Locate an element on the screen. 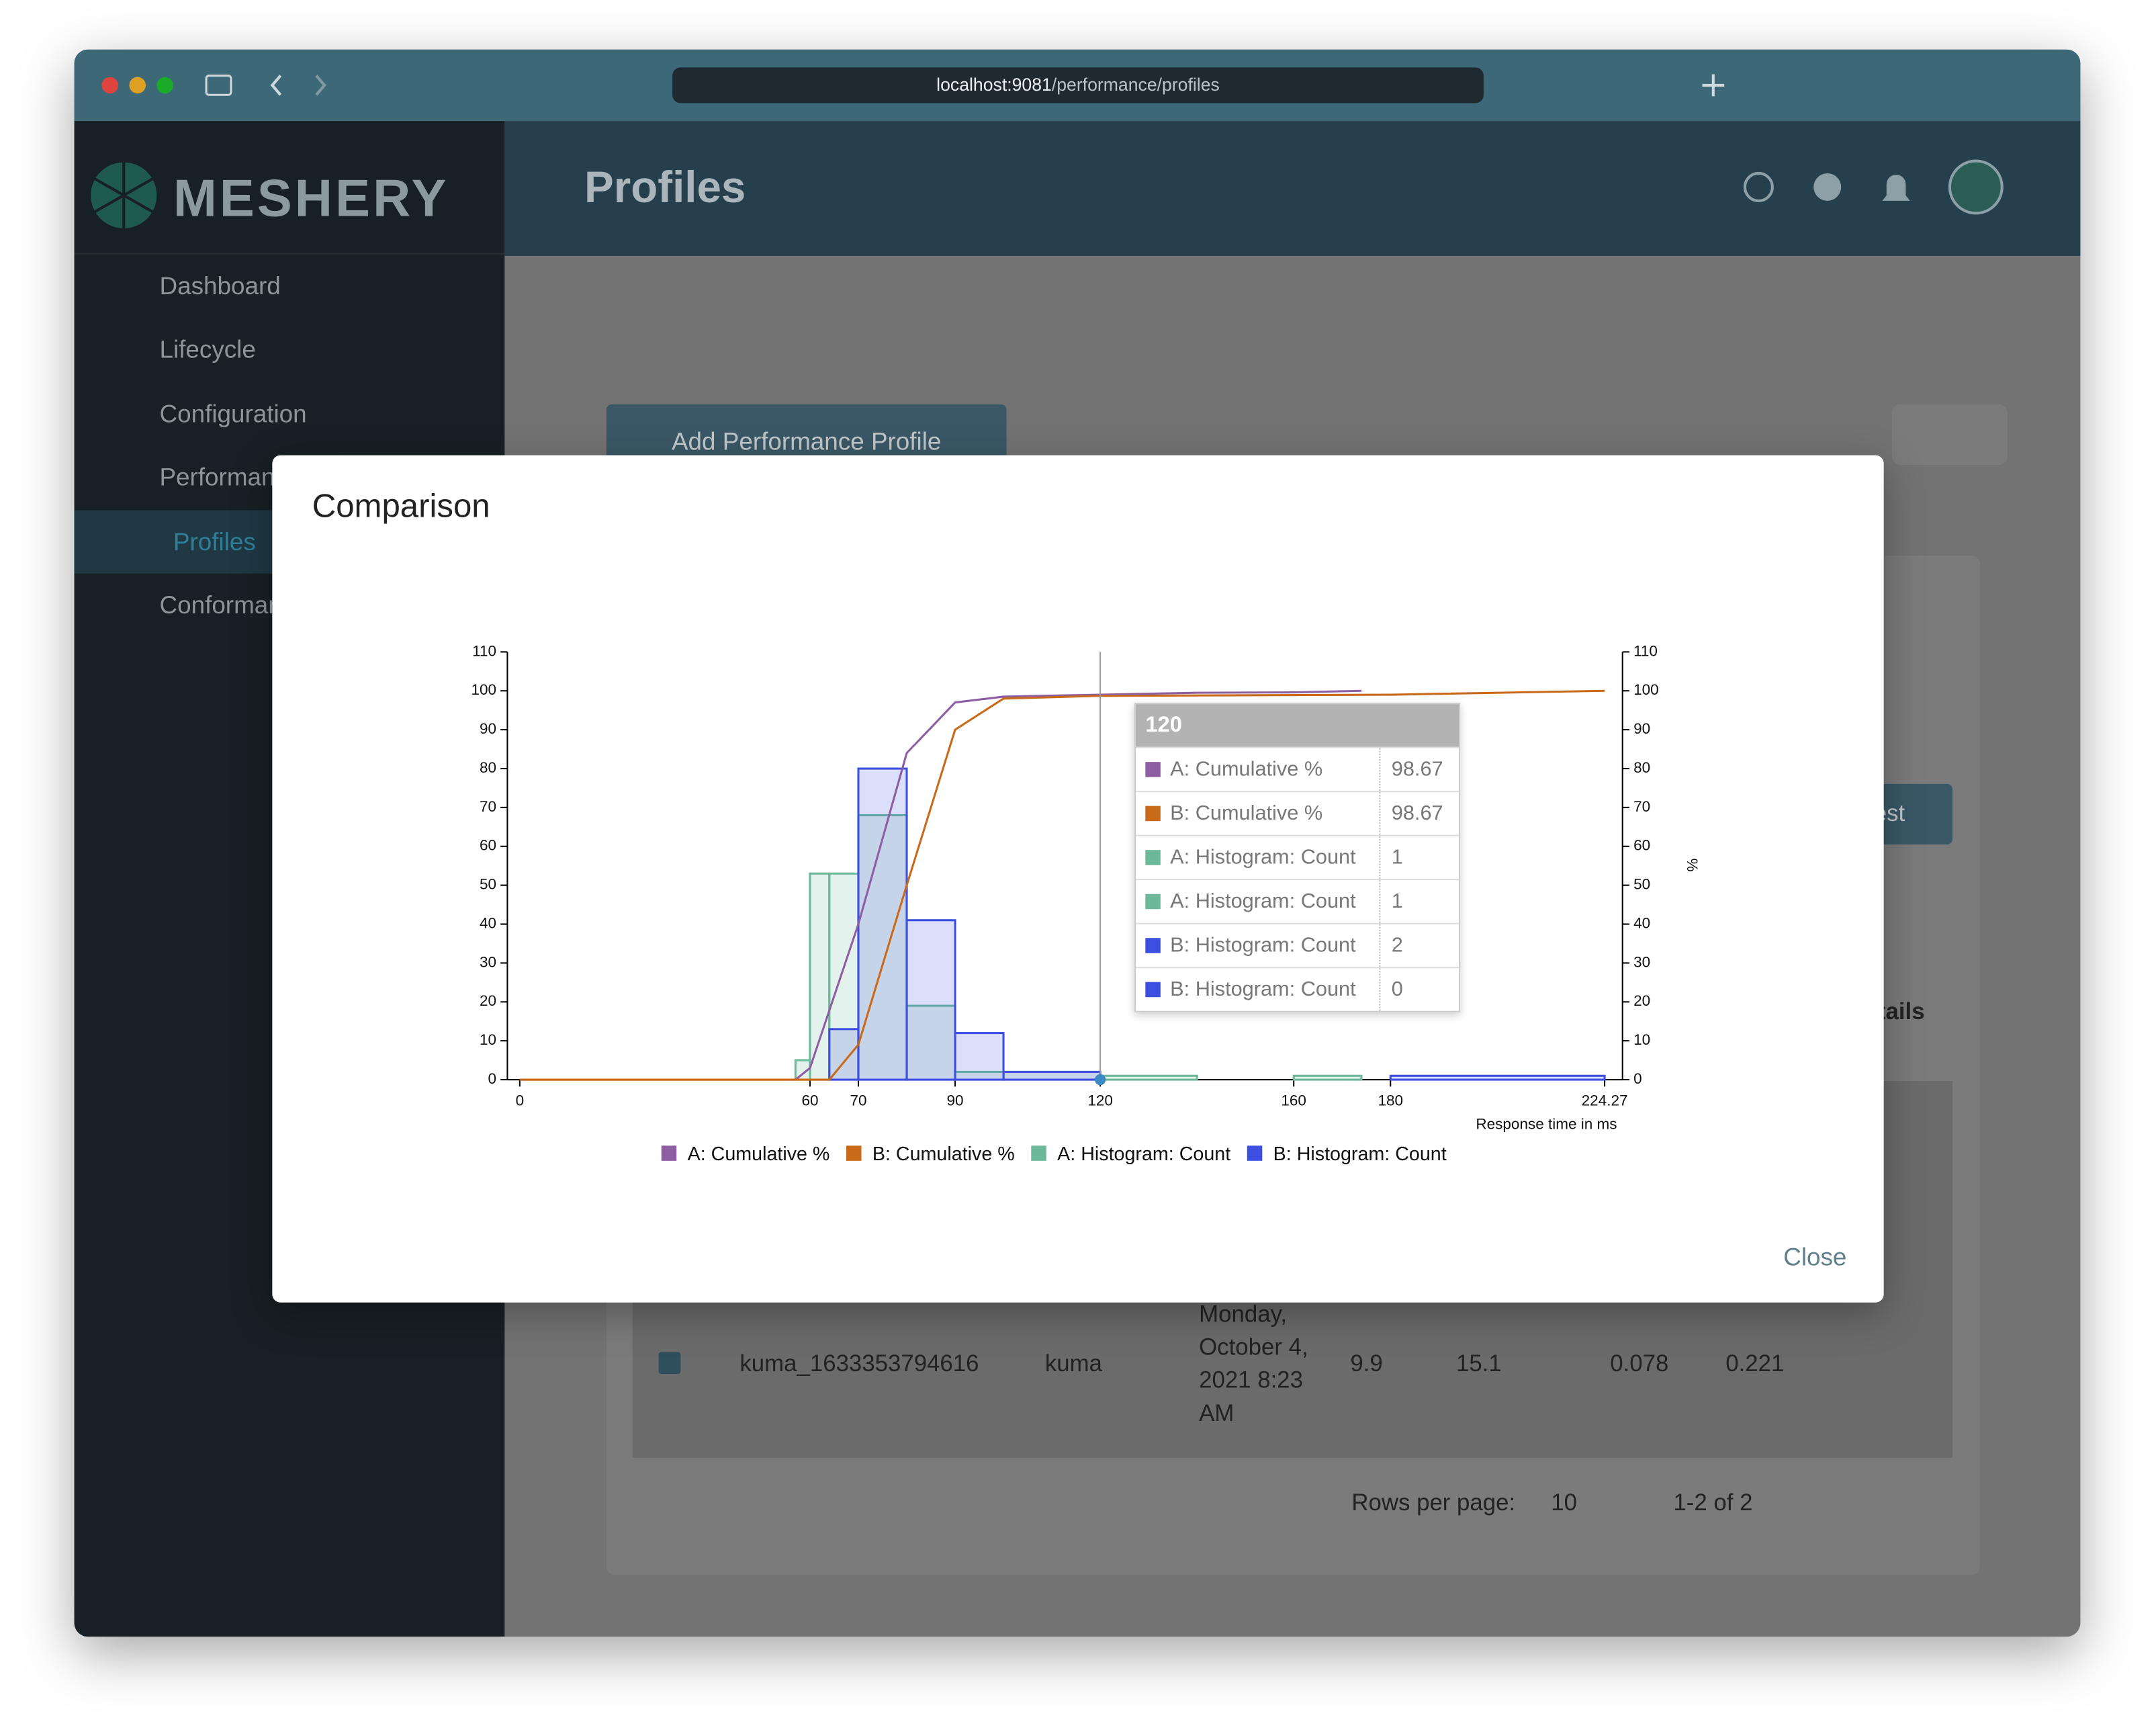 The height and width of the screenshot is (1736, 2156). row-checkbox is located at coordinates (669, 1364).